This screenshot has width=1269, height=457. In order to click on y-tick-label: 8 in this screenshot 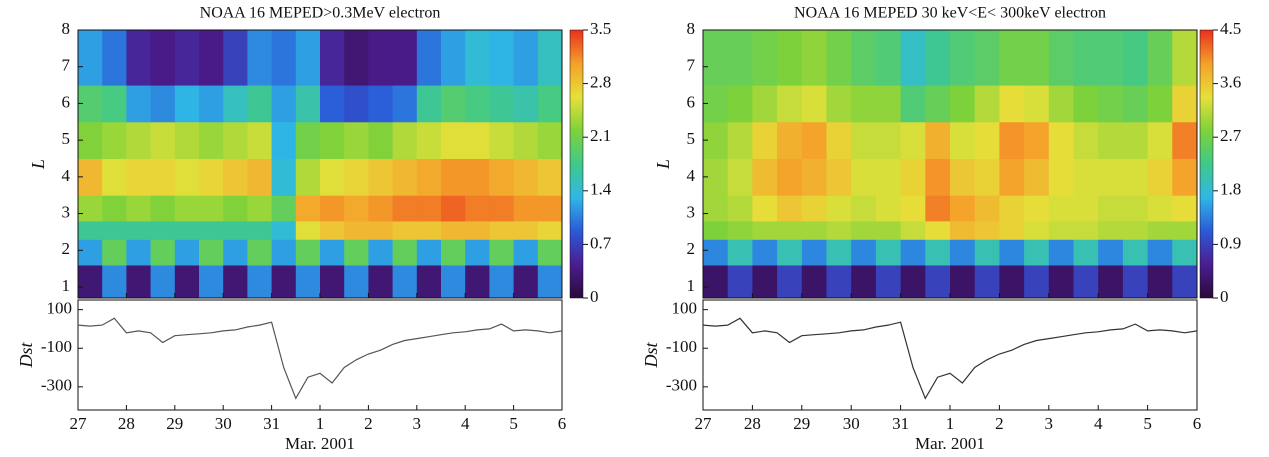, I will do `click(66, 28)`.